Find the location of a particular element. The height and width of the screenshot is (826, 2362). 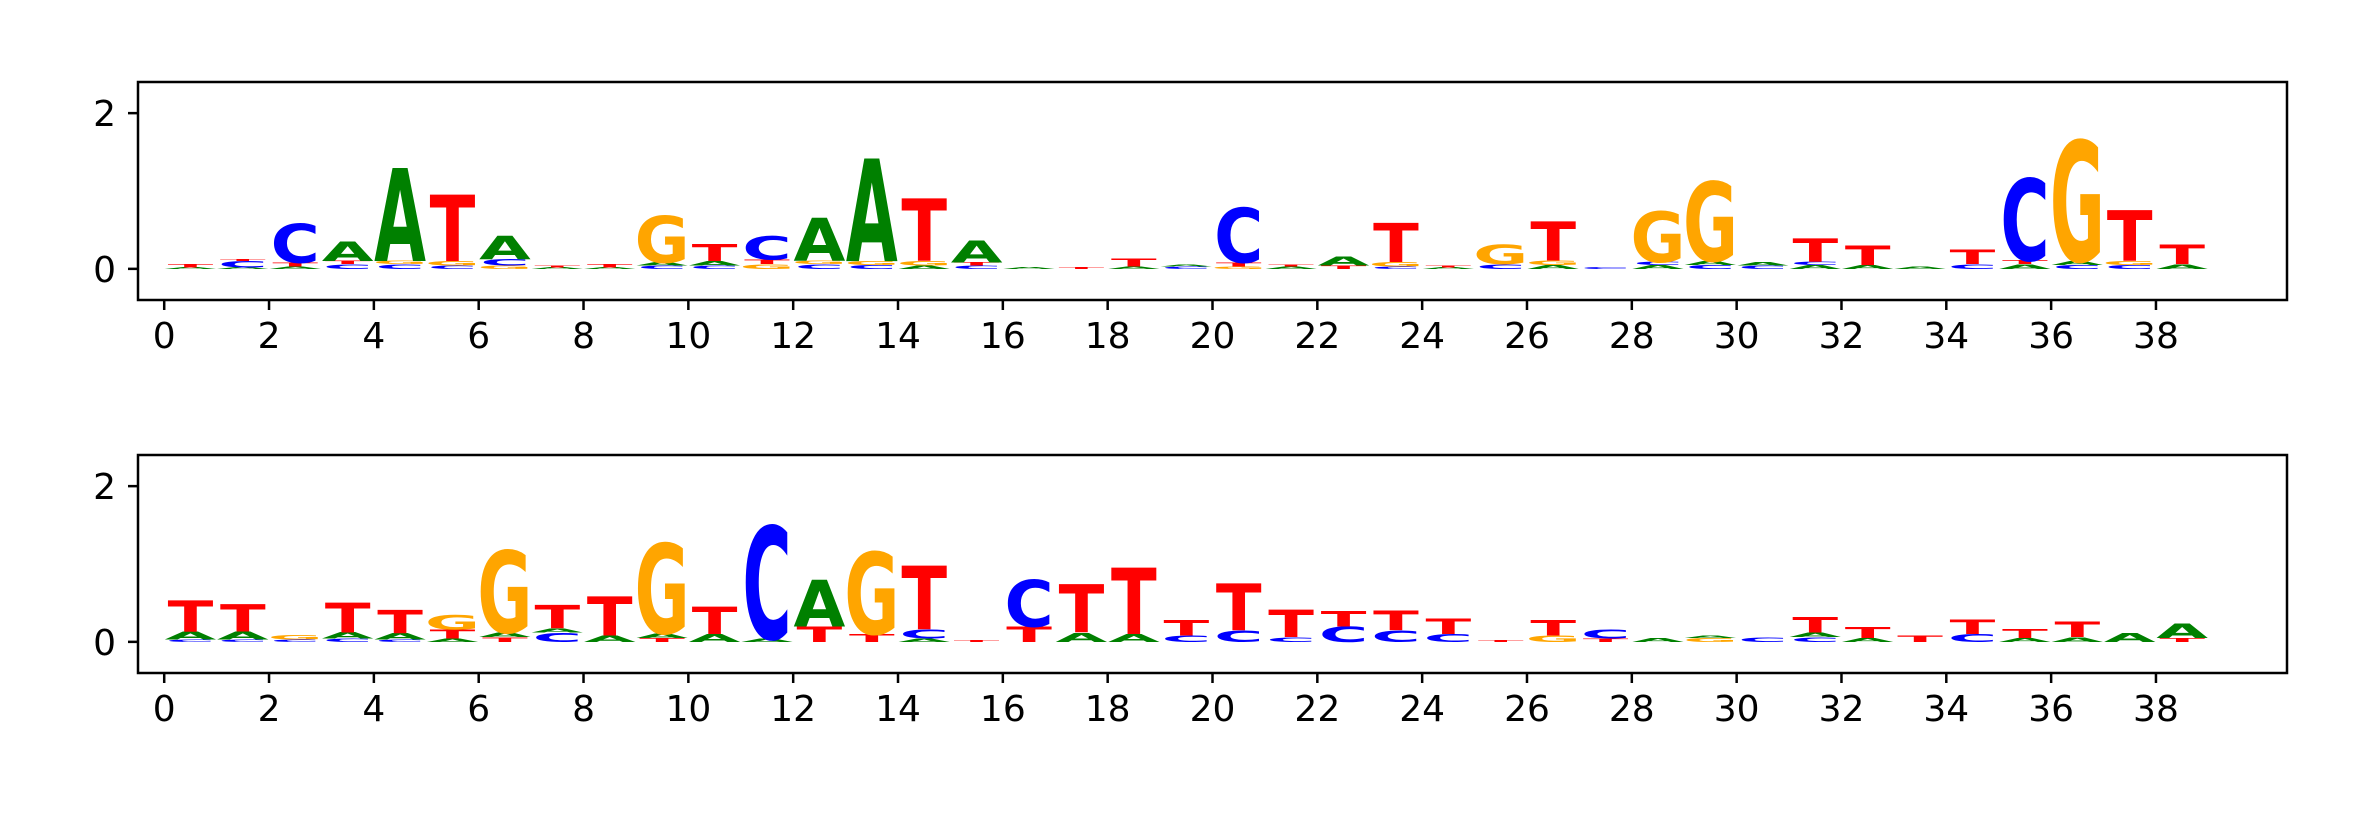

logo-letter-T-pos32: T is located at coordinates (1868, 256).